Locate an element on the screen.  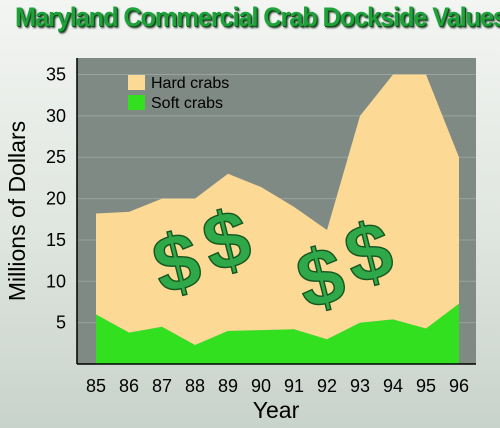
y-tick-30: 30 is located at coordinates (56, 116).